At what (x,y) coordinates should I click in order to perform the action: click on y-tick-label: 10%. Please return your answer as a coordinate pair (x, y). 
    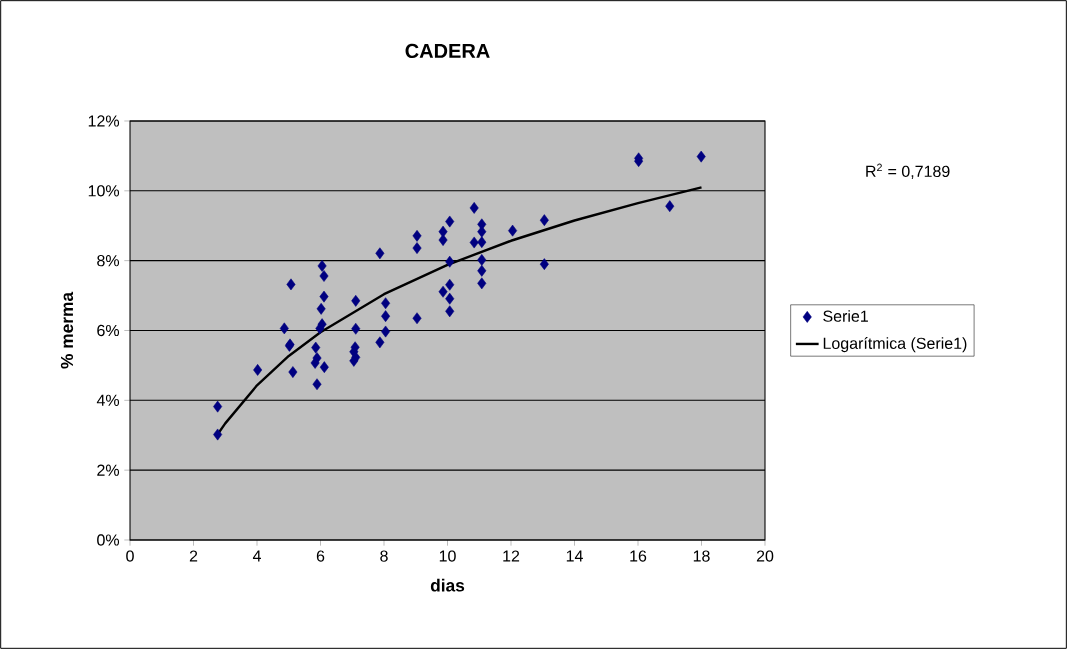
    Looking at the image, I should click on (104, 191).